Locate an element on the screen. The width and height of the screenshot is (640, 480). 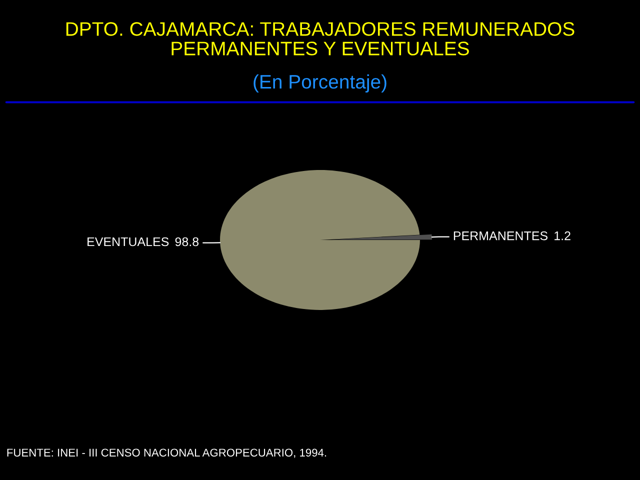
data-label: 98.8 is located at coordinates (187, 241).